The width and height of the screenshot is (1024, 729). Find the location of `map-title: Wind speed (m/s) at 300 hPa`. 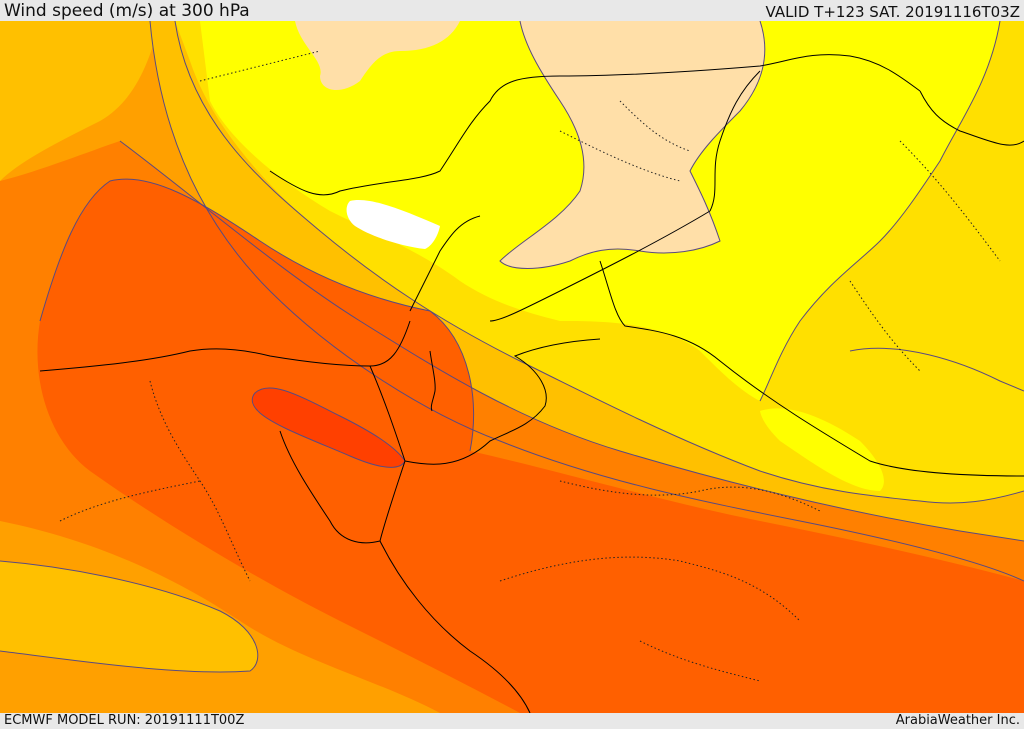

map-title: Wind speed (m/s) at 300 hPa is located at coordinates (127, 11).